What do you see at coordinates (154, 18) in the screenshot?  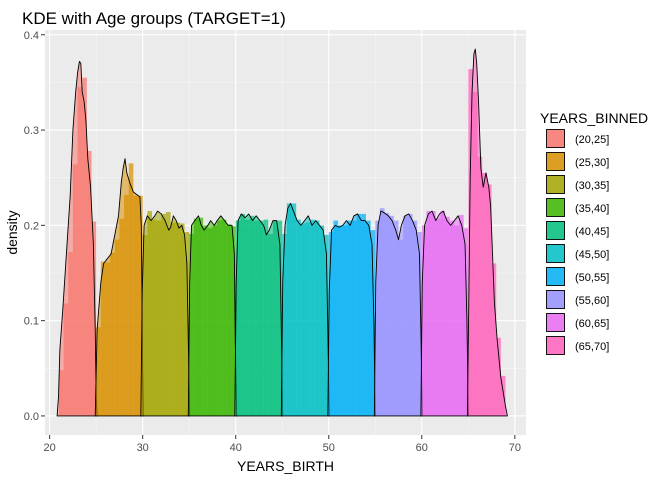 I see `chart-title: KDE with Age groups (TARGET=1)` at bounding box center [154, 18].